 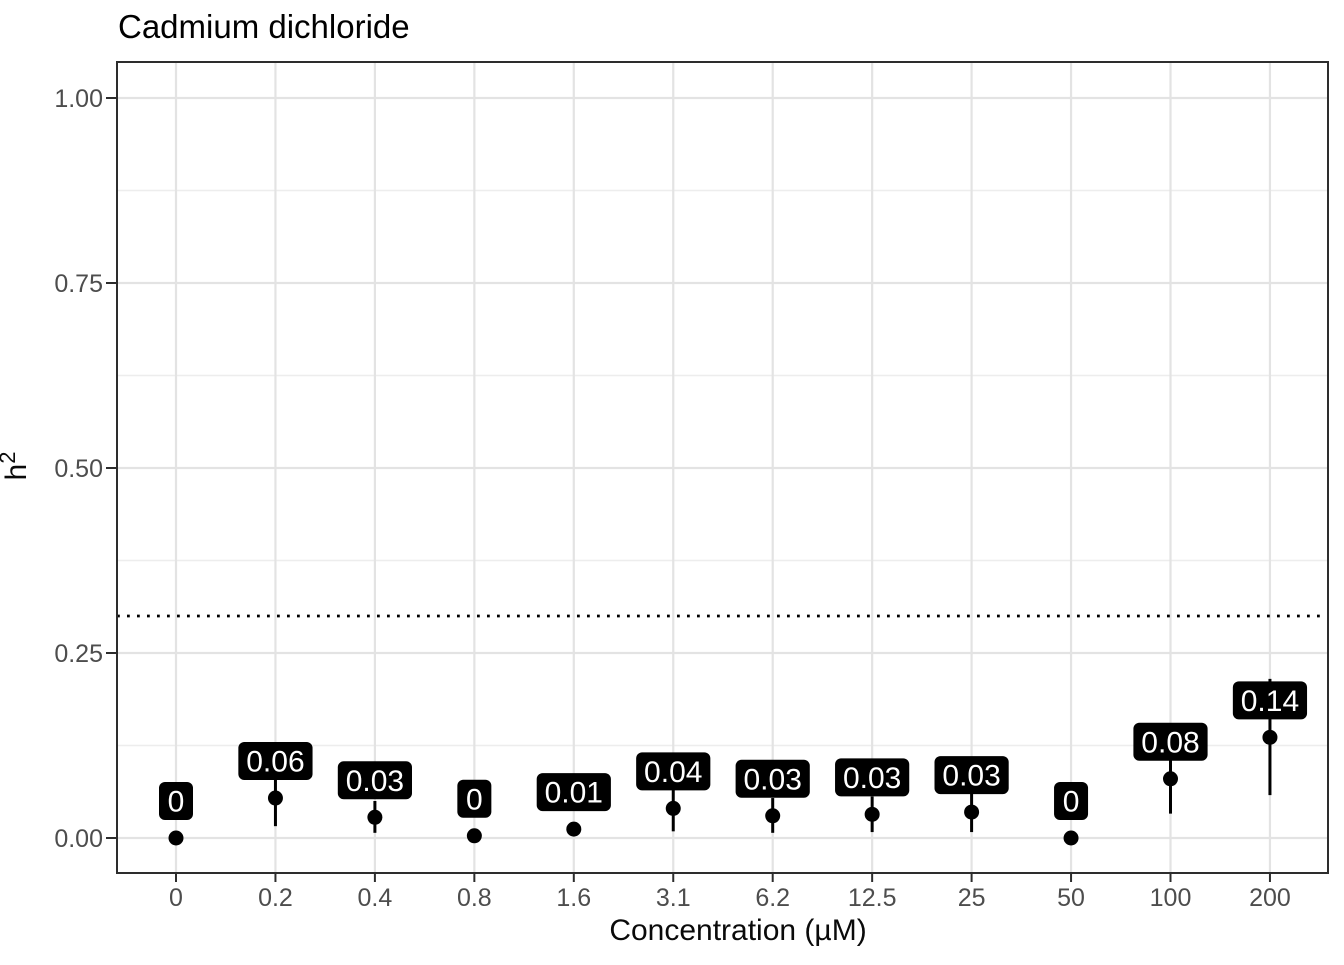 I want to click on value-label-100: 0.08, so click(x=1170, y=742).